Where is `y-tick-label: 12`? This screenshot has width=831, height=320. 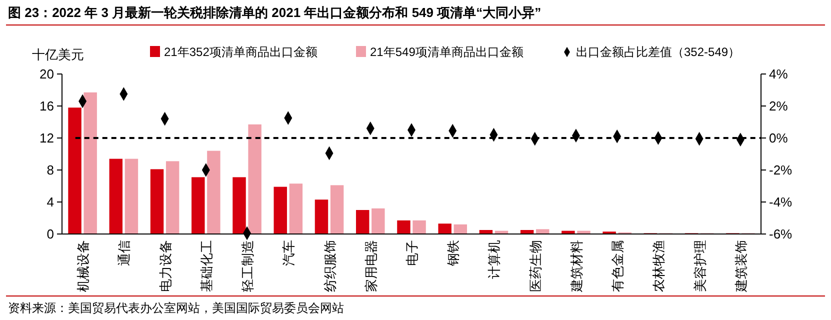
y-tick-label: 12 is located at coordinates (47, 138).